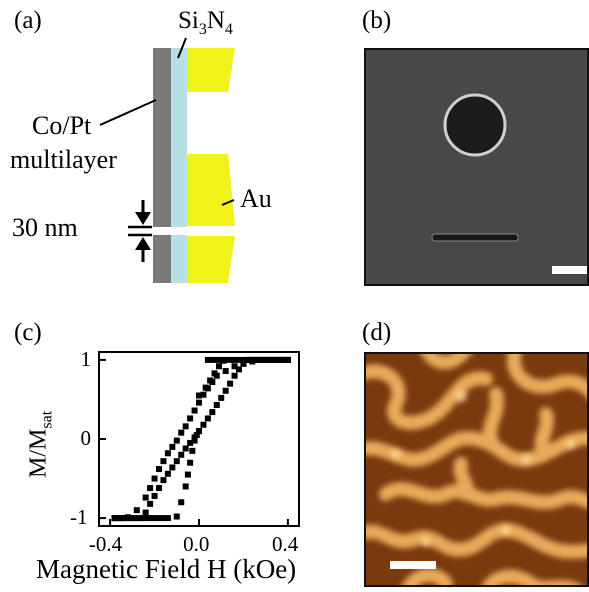 The width and height of the screenshot is (589, 592). What do you see at coordinates (45, 227) in the screenshot?
I see `gap-label: 30 nm` at bounding box center [45, 227].